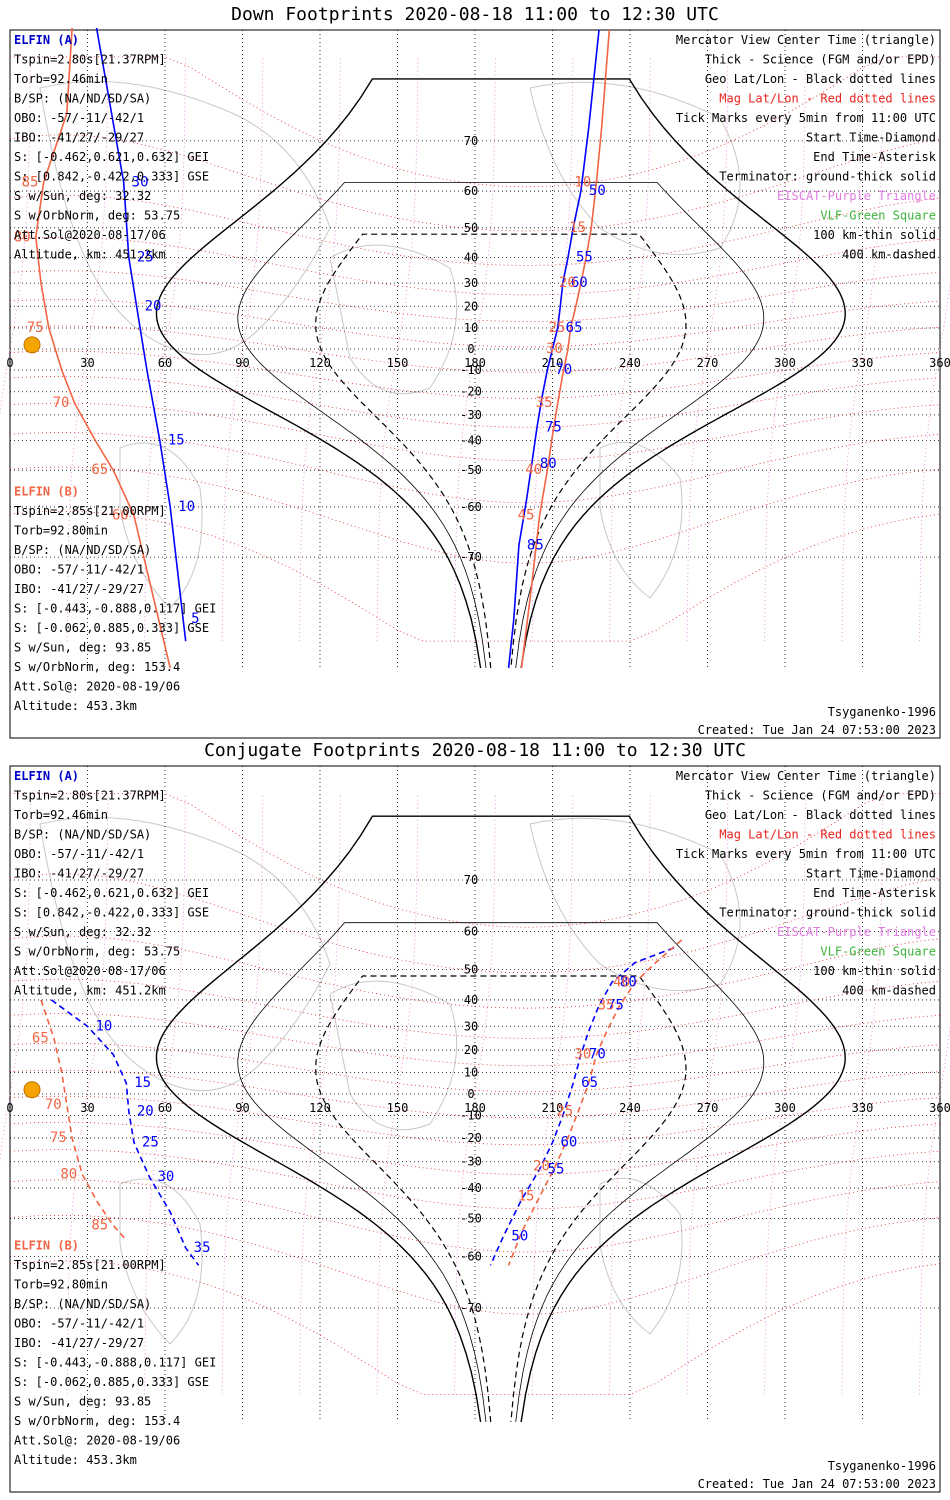 This screenshot has width=950, height=1500. I want to click on track-time-label: 35, so click(544, 403).